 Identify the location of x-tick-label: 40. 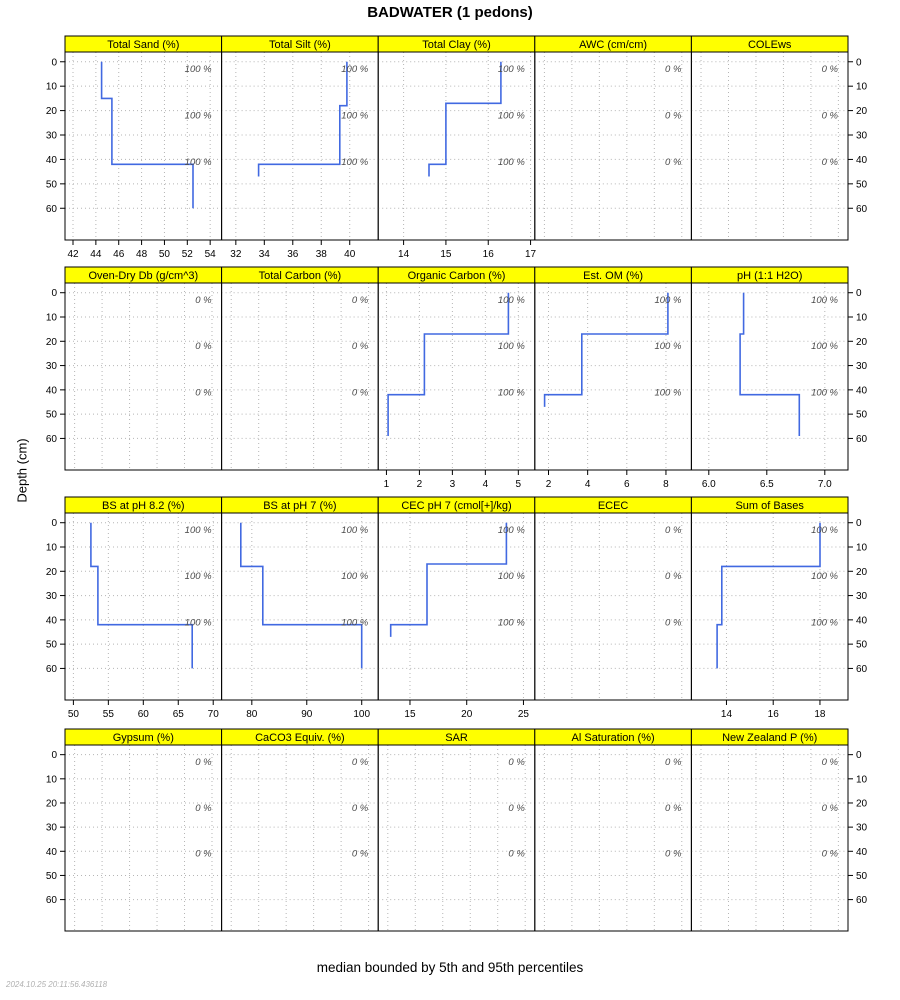
(350, 254).